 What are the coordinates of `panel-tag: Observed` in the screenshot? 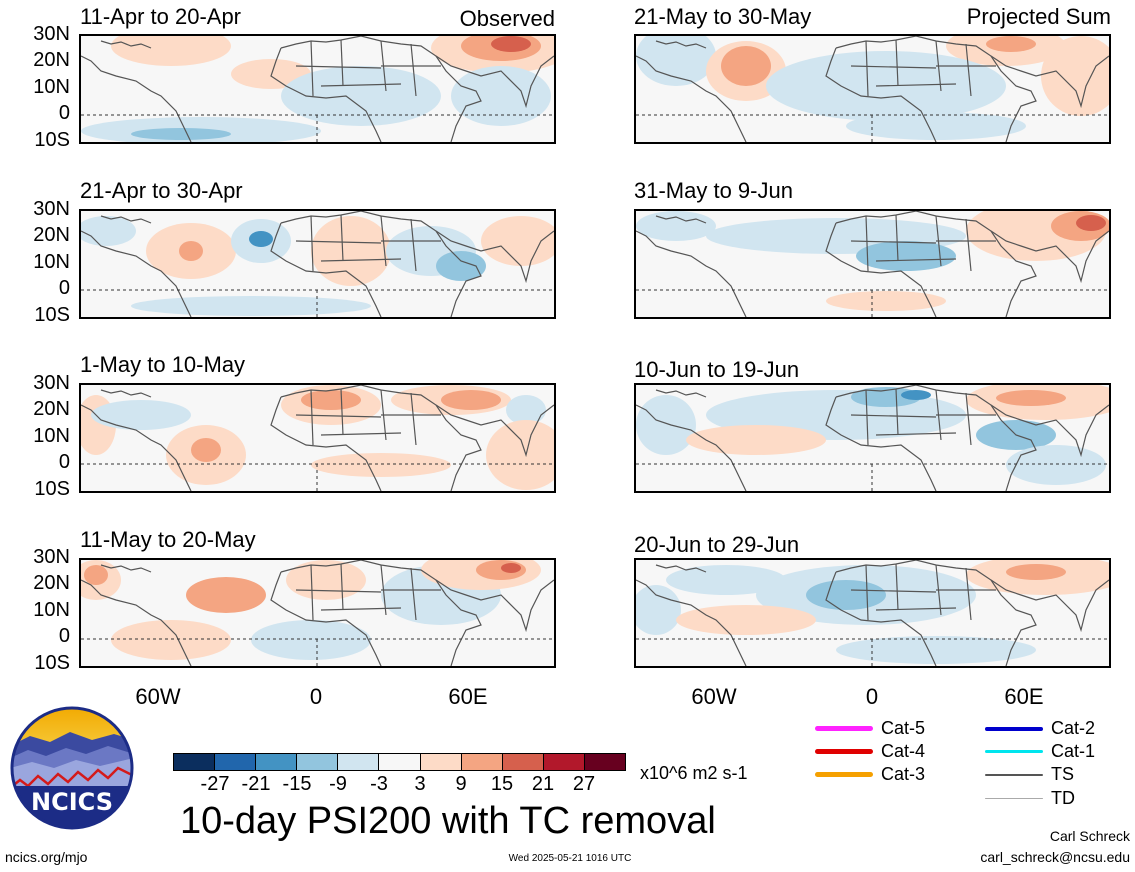 It's located at (507, 18).